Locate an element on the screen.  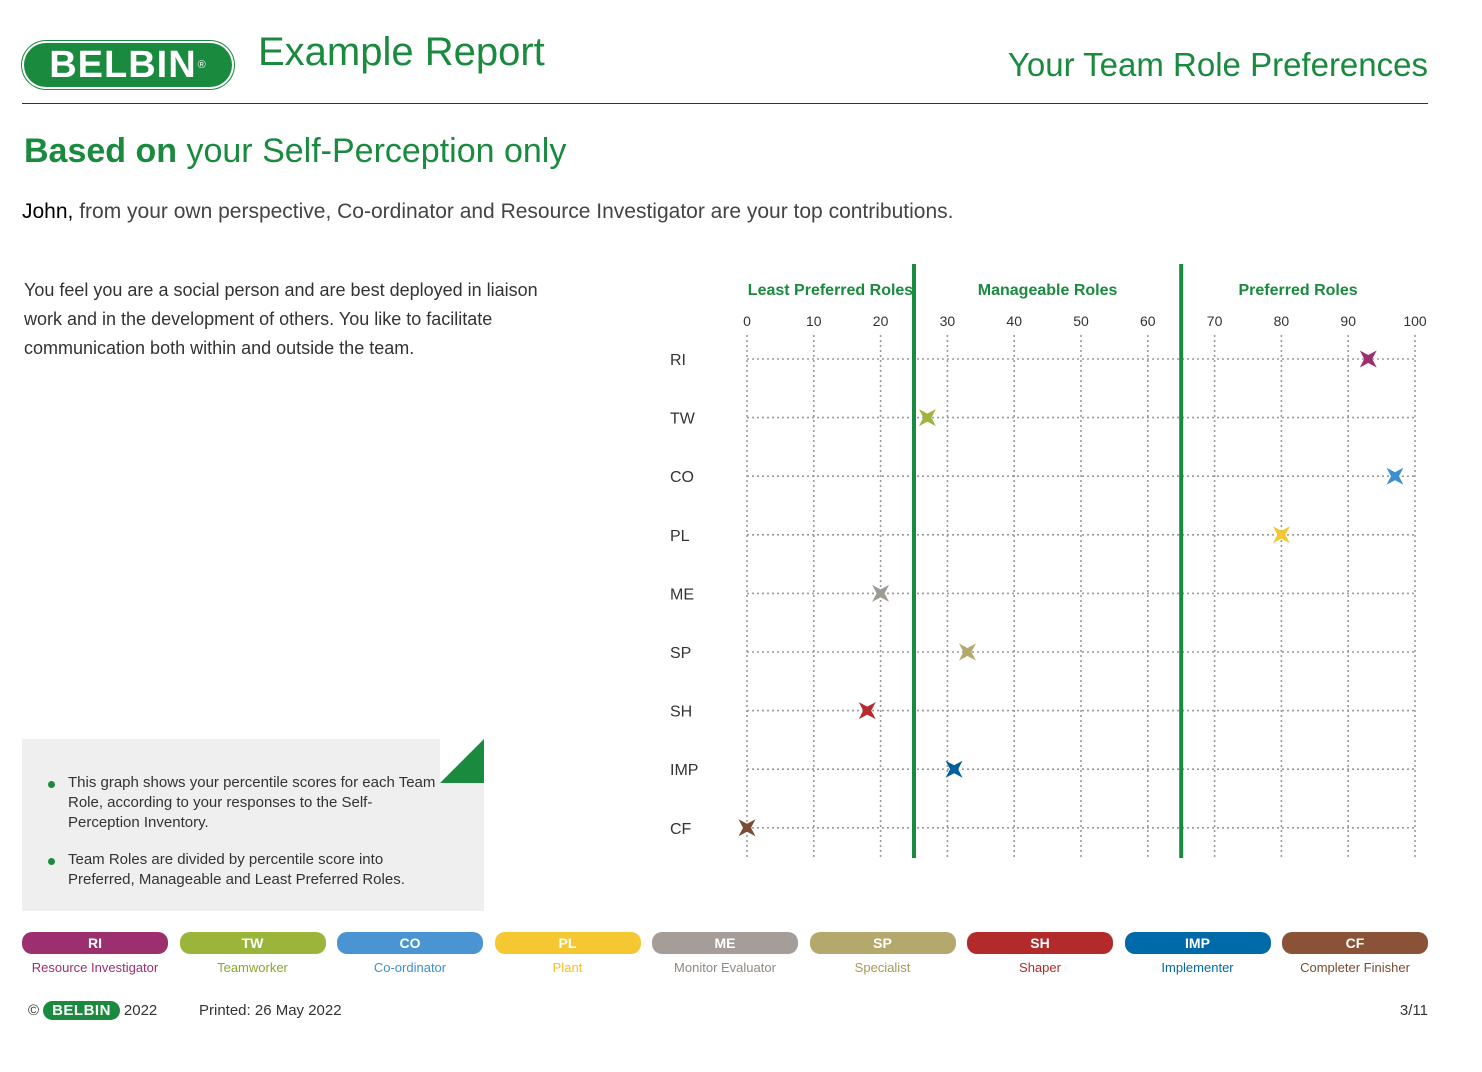
data-point-star-sh is located at coordinates (867, 711).